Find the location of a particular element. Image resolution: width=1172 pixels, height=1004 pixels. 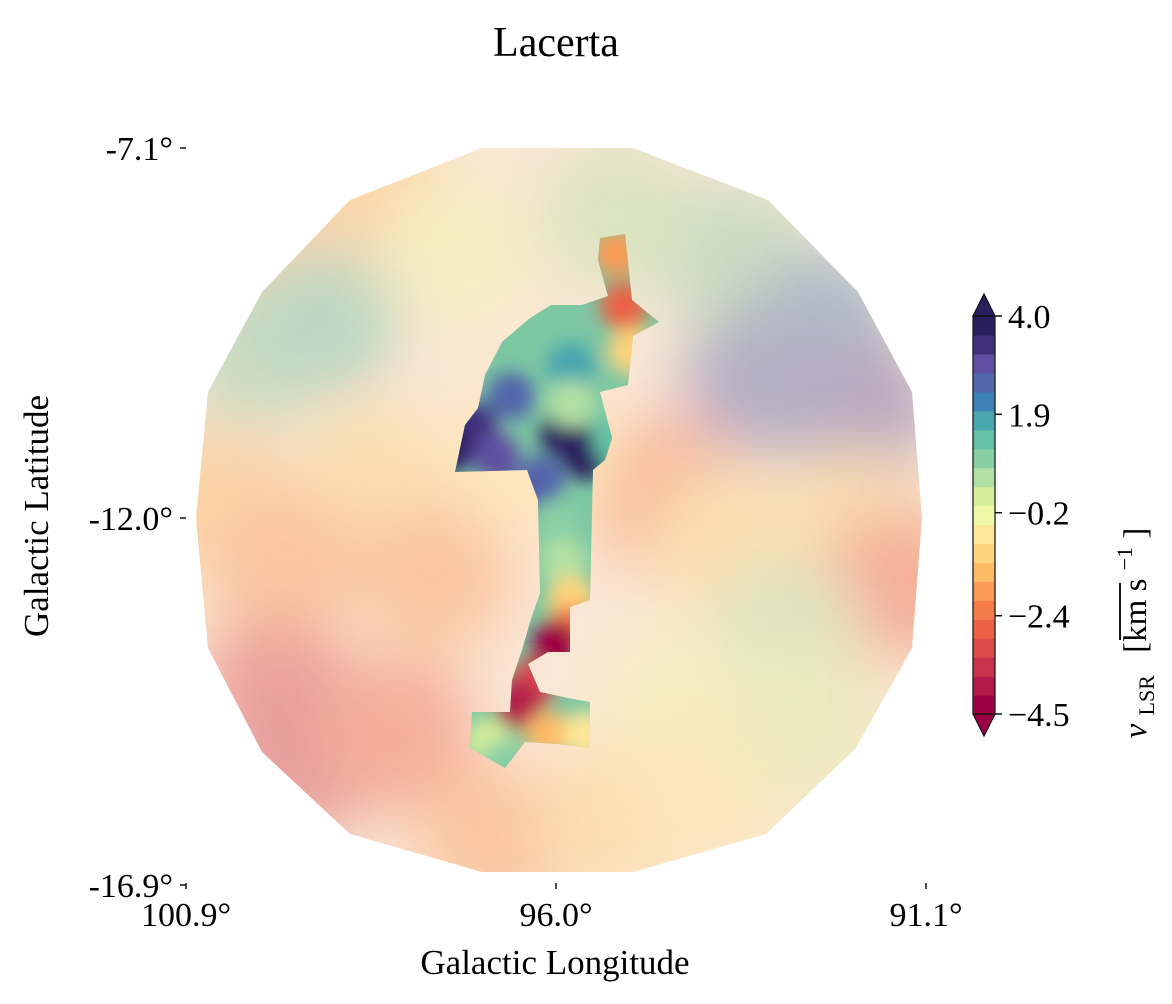

svg-text:v LSR [km s: v LSR [km s −1 ] is located at coordinates (1133, 633).